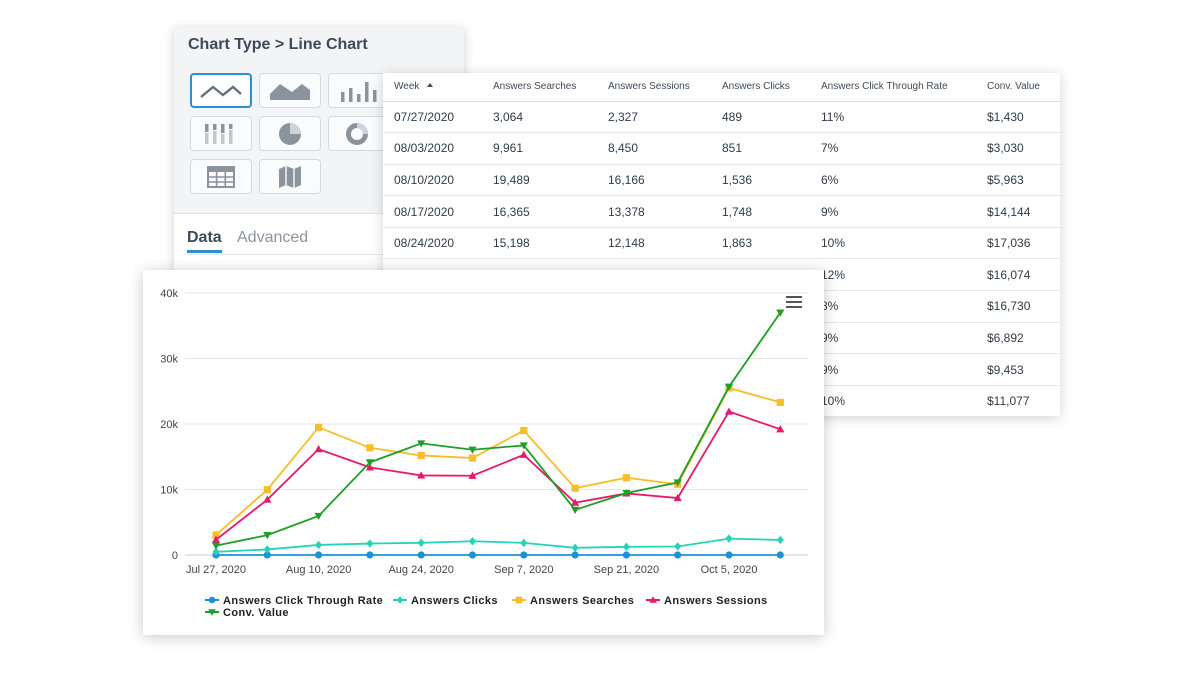 The height and width of the screenshot is (675, 1200). What do you see at coordinates (1018, 87) in the screenshot?
I see `column-header-conv-value: Conv. Value` at bounding box center [1018, 87].